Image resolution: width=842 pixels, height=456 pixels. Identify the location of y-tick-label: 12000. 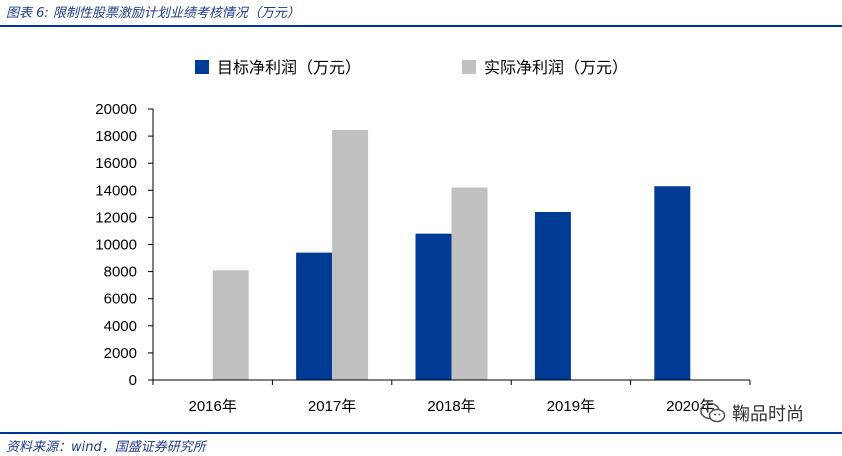
(116, 217).